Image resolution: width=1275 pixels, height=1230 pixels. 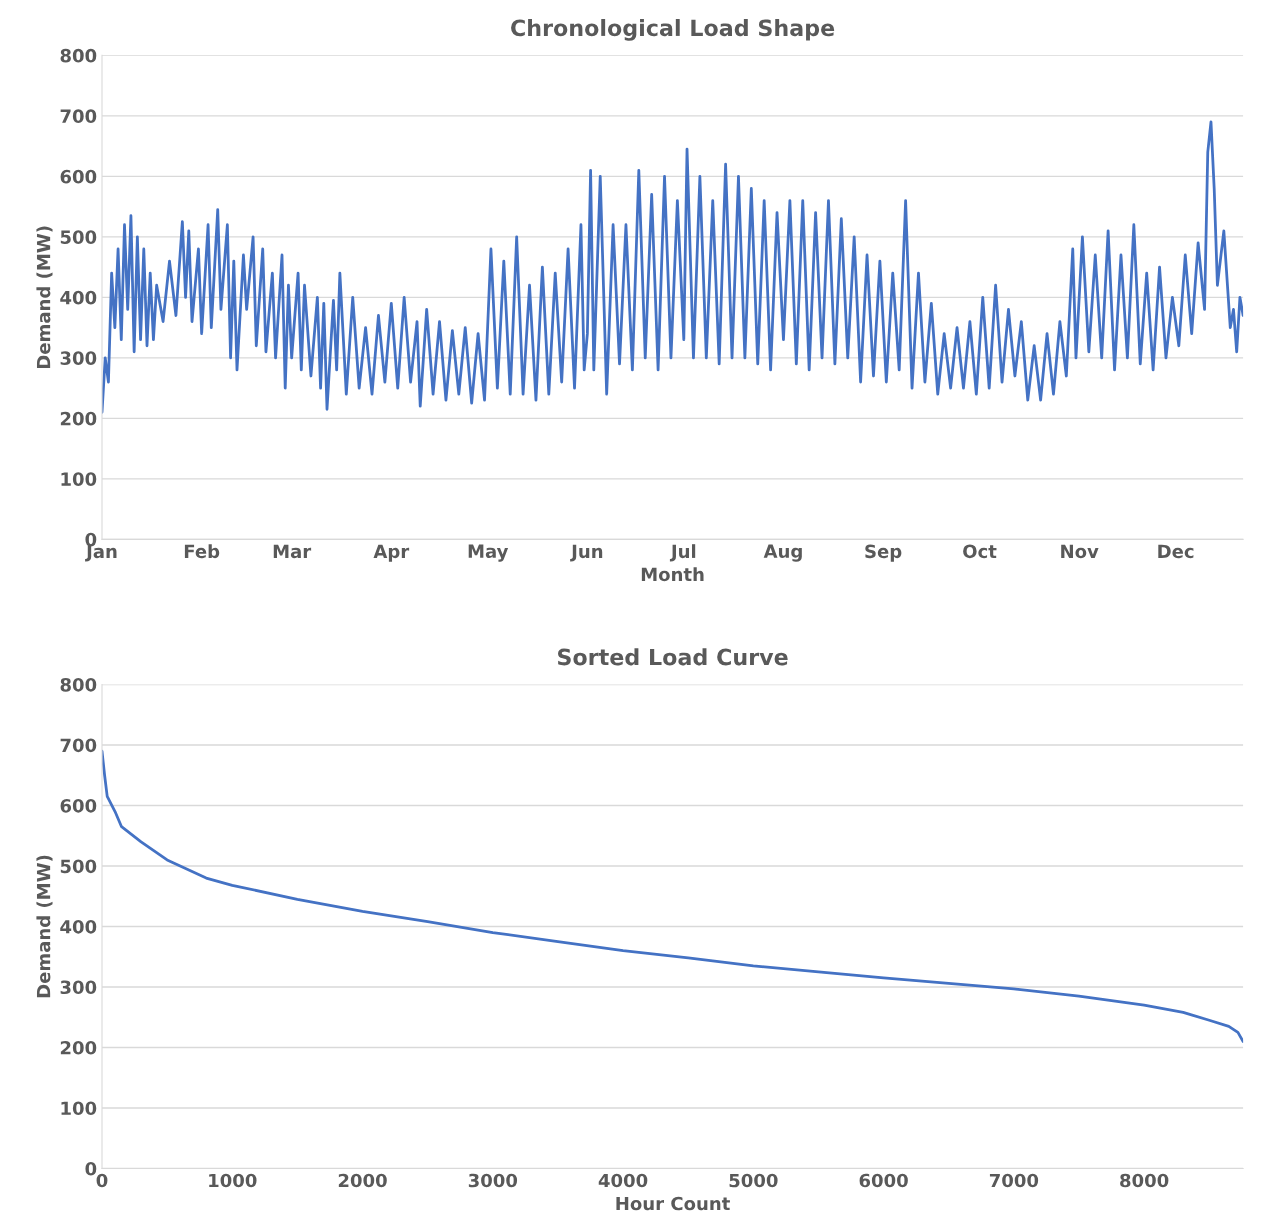 I want to click on x-tick-label: Dec, so click(x=1176, y=551).